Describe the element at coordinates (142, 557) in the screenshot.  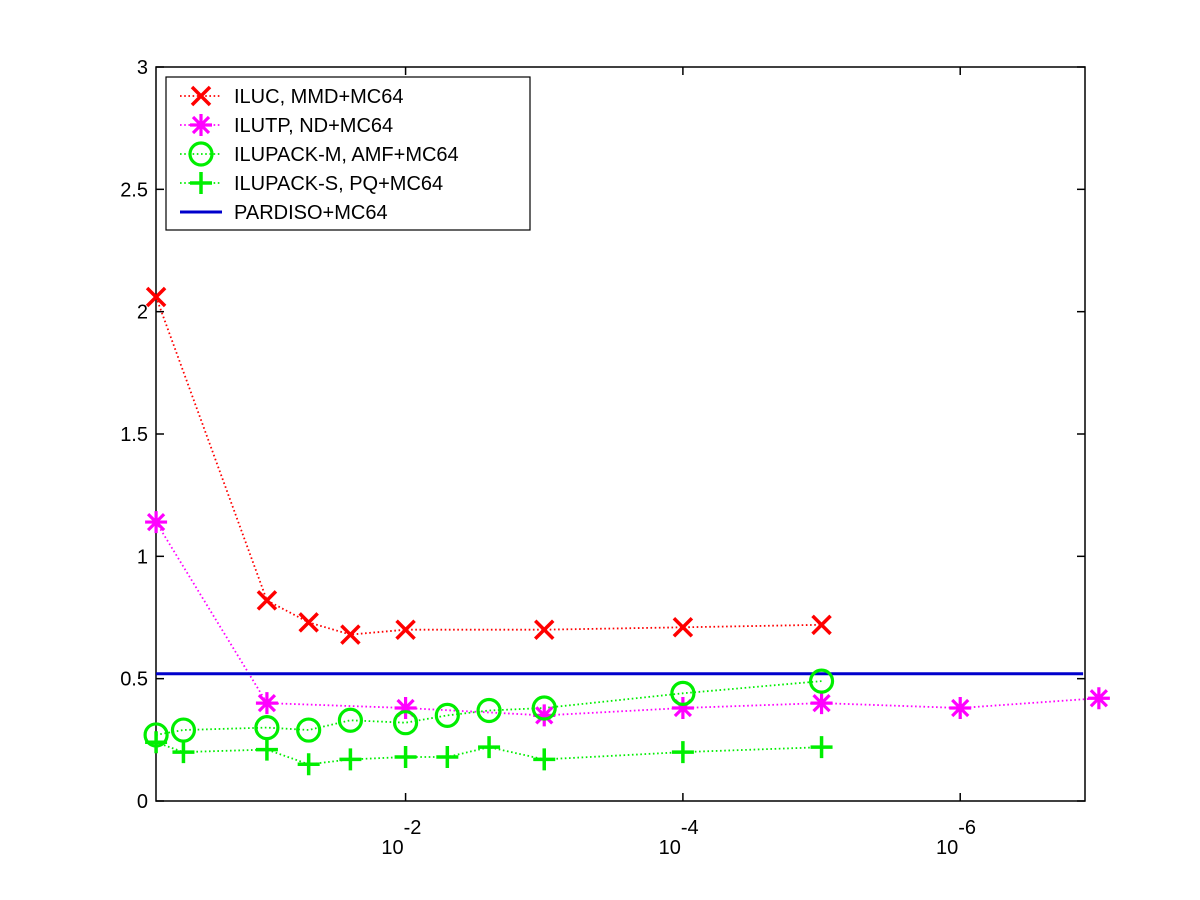
I see `y-tick-label: 1` at that location.